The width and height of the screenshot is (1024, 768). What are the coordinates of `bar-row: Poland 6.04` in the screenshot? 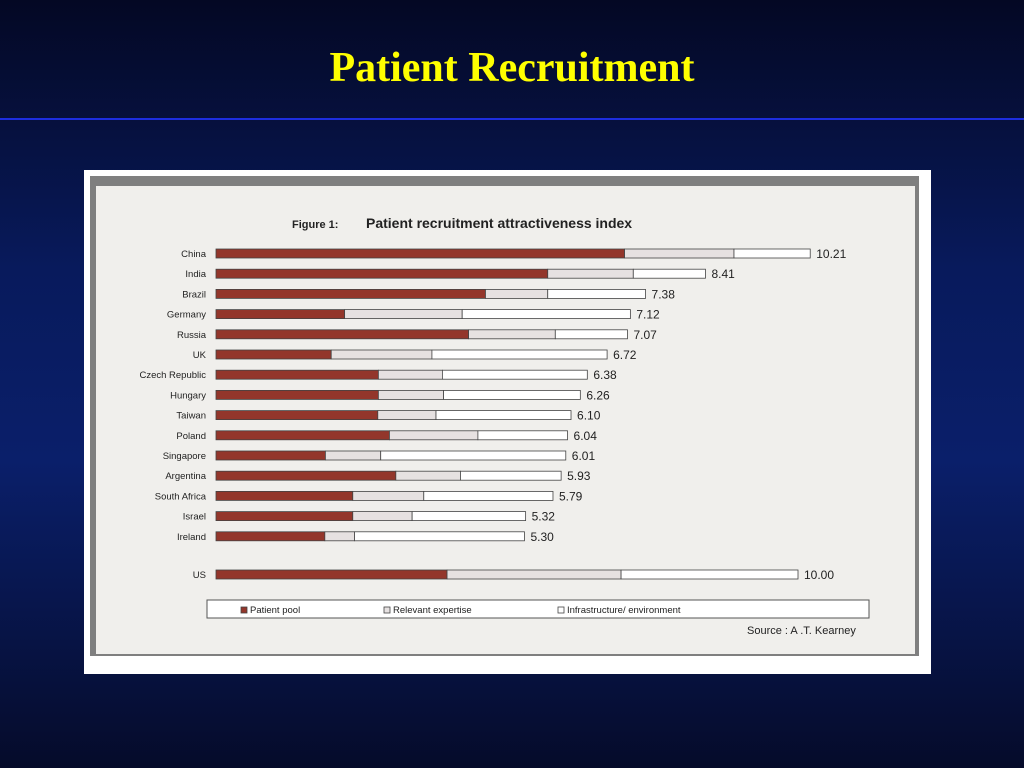 It's located at (386, 436).